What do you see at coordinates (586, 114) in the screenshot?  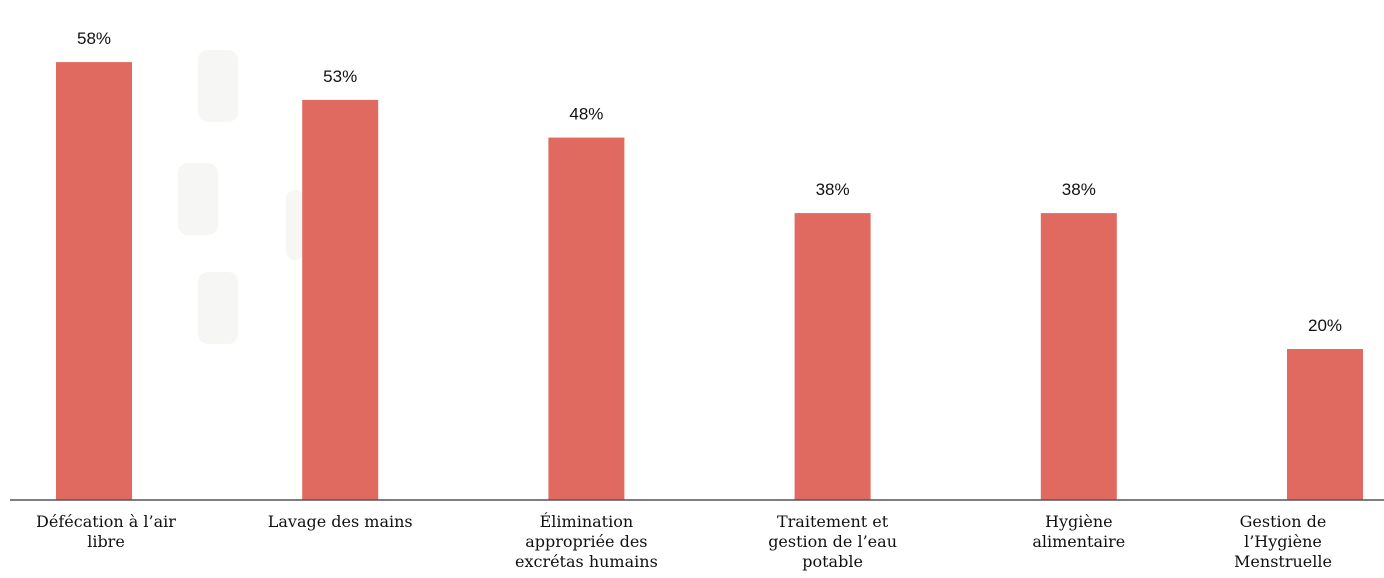 I see `bar-value-label: 48%` at bounding box center [586, 114].